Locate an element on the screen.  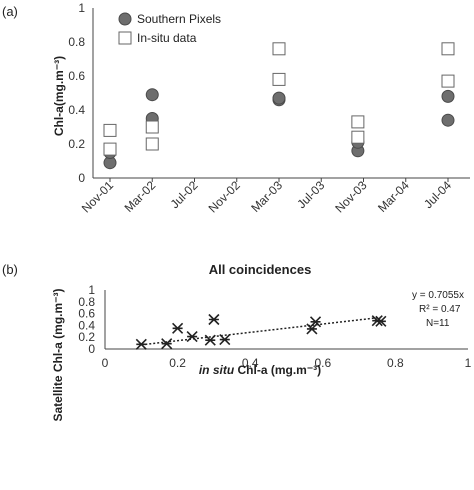
panel-a-label: (a) is located at coordinates (10, 11).